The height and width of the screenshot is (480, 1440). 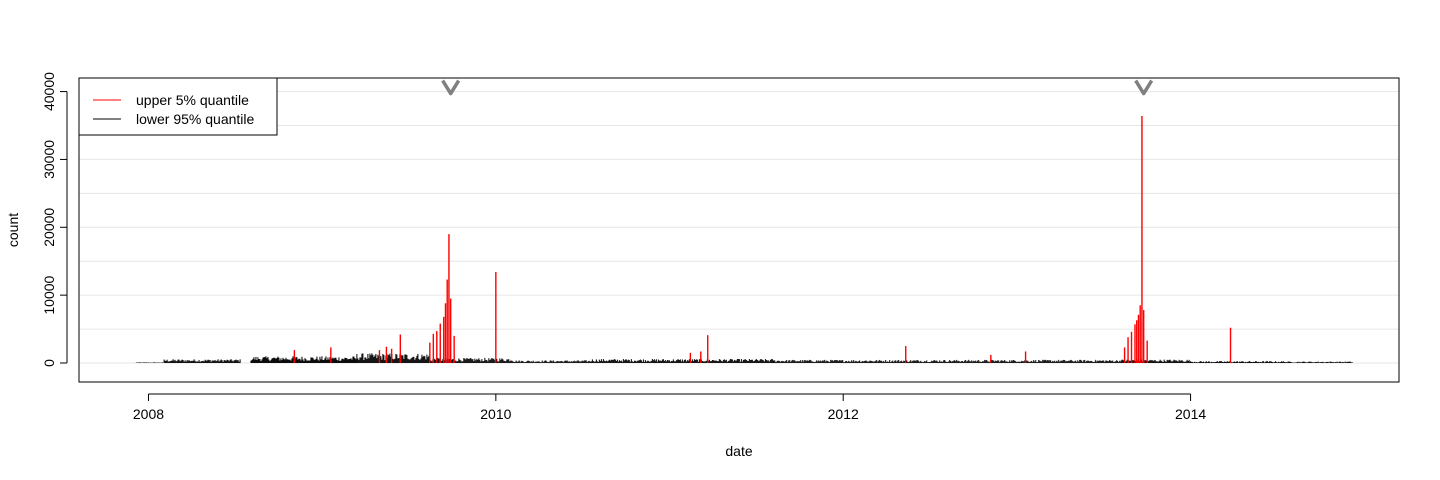 I want to click on y-tick-label: 30000, so click(x=49, y=159).